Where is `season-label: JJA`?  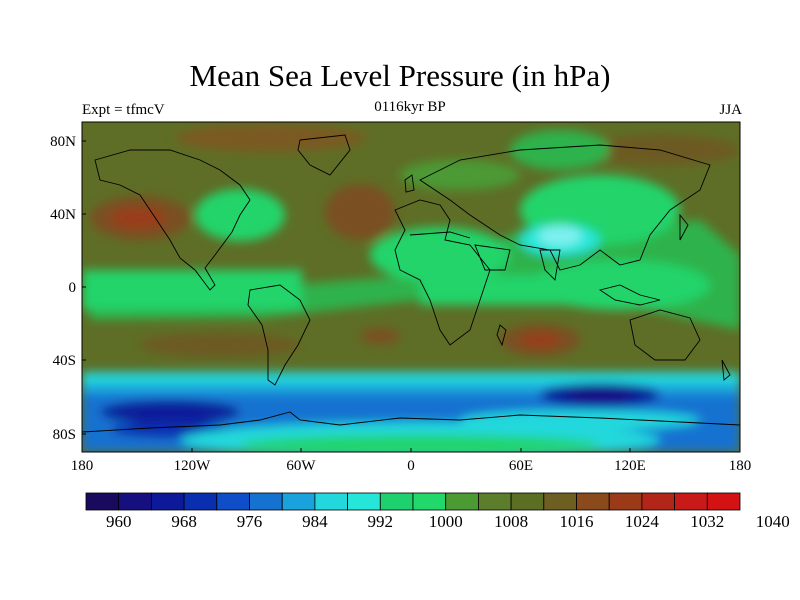 season-label: JJA is located at coordinates (730, 110).